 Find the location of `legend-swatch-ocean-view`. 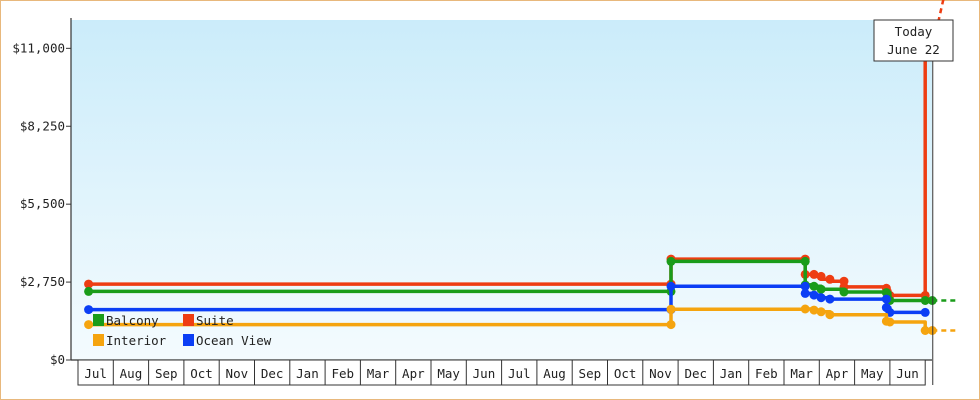

legend-swatch-ocean-view is located at coordinates (188, 340).